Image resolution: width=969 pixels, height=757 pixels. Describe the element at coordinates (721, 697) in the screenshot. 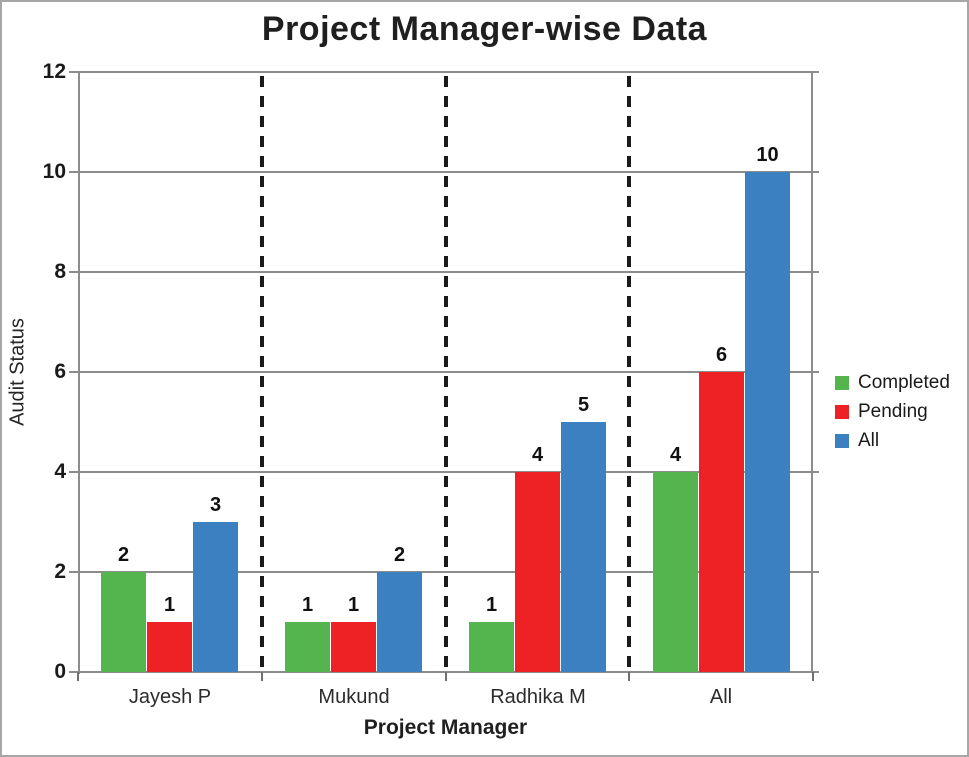

I see `category-label: All` at that location.